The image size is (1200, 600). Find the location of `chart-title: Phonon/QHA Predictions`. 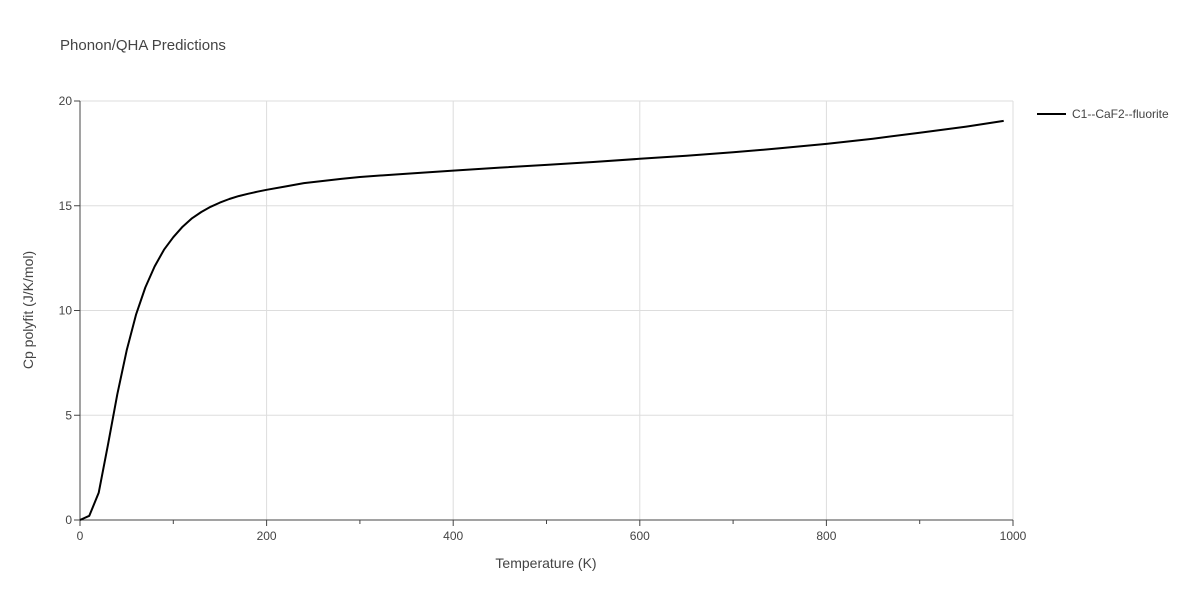

chart-title: Phonon/QHA Predictions is located at coordinates (143, 45).